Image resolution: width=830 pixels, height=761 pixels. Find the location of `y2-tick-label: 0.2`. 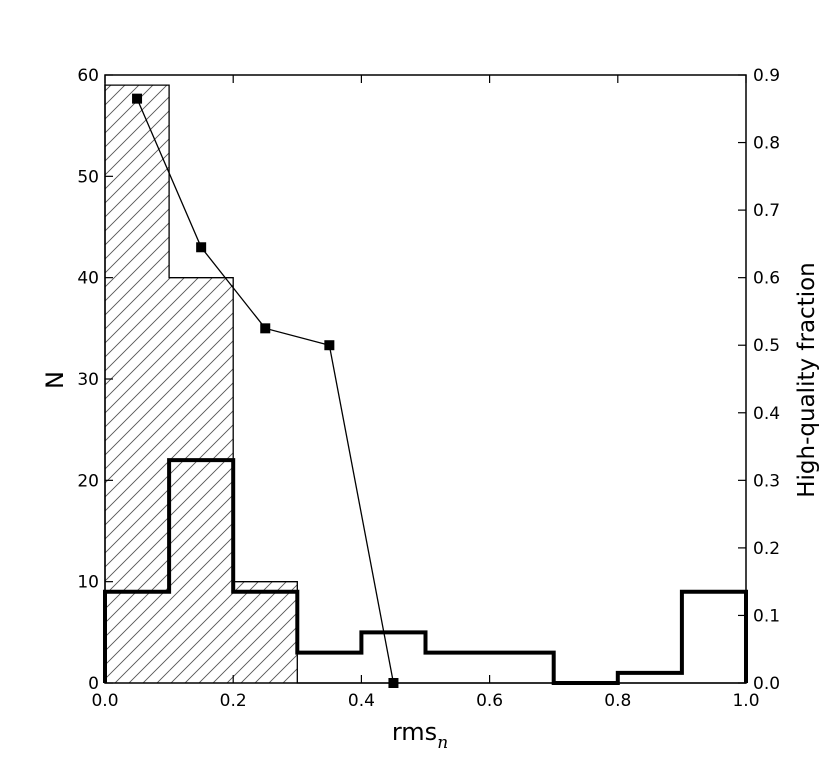

y2-tick-label: 0.2 is located at coordinates (766, 549).